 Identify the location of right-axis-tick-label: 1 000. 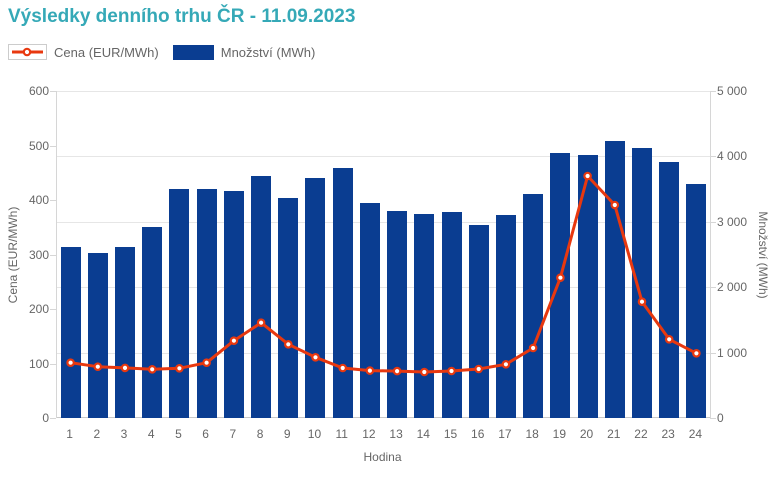
(732, 352).